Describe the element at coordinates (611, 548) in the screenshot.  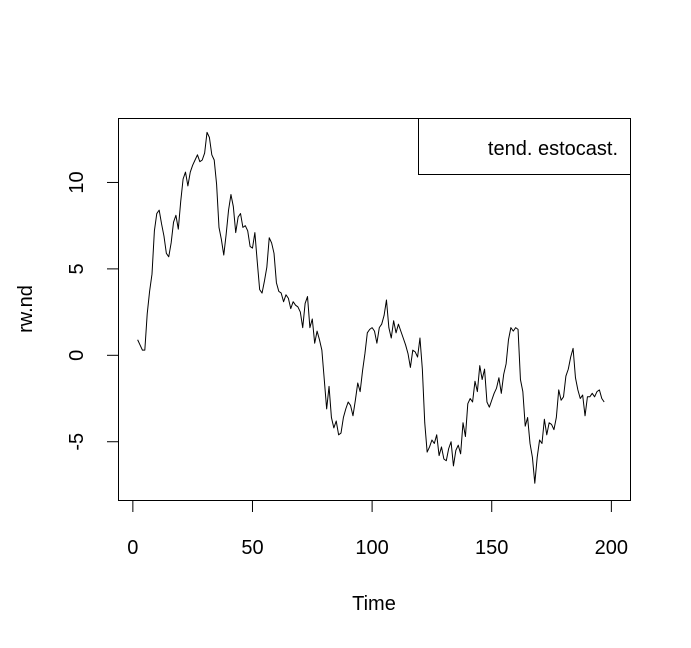
I see `x-tick-label: 200` at that location.